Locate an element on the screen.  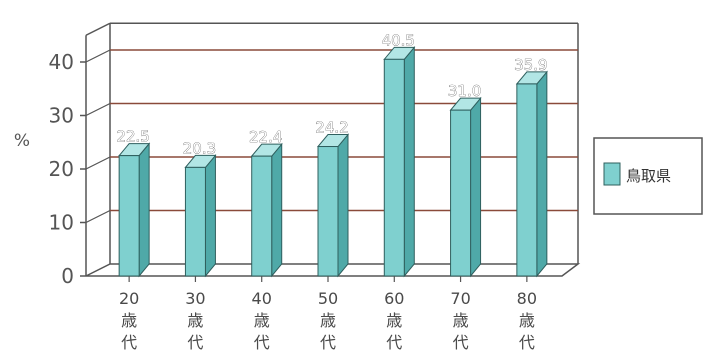
y-tick-label: 40 is located at coordinates (61, 62).